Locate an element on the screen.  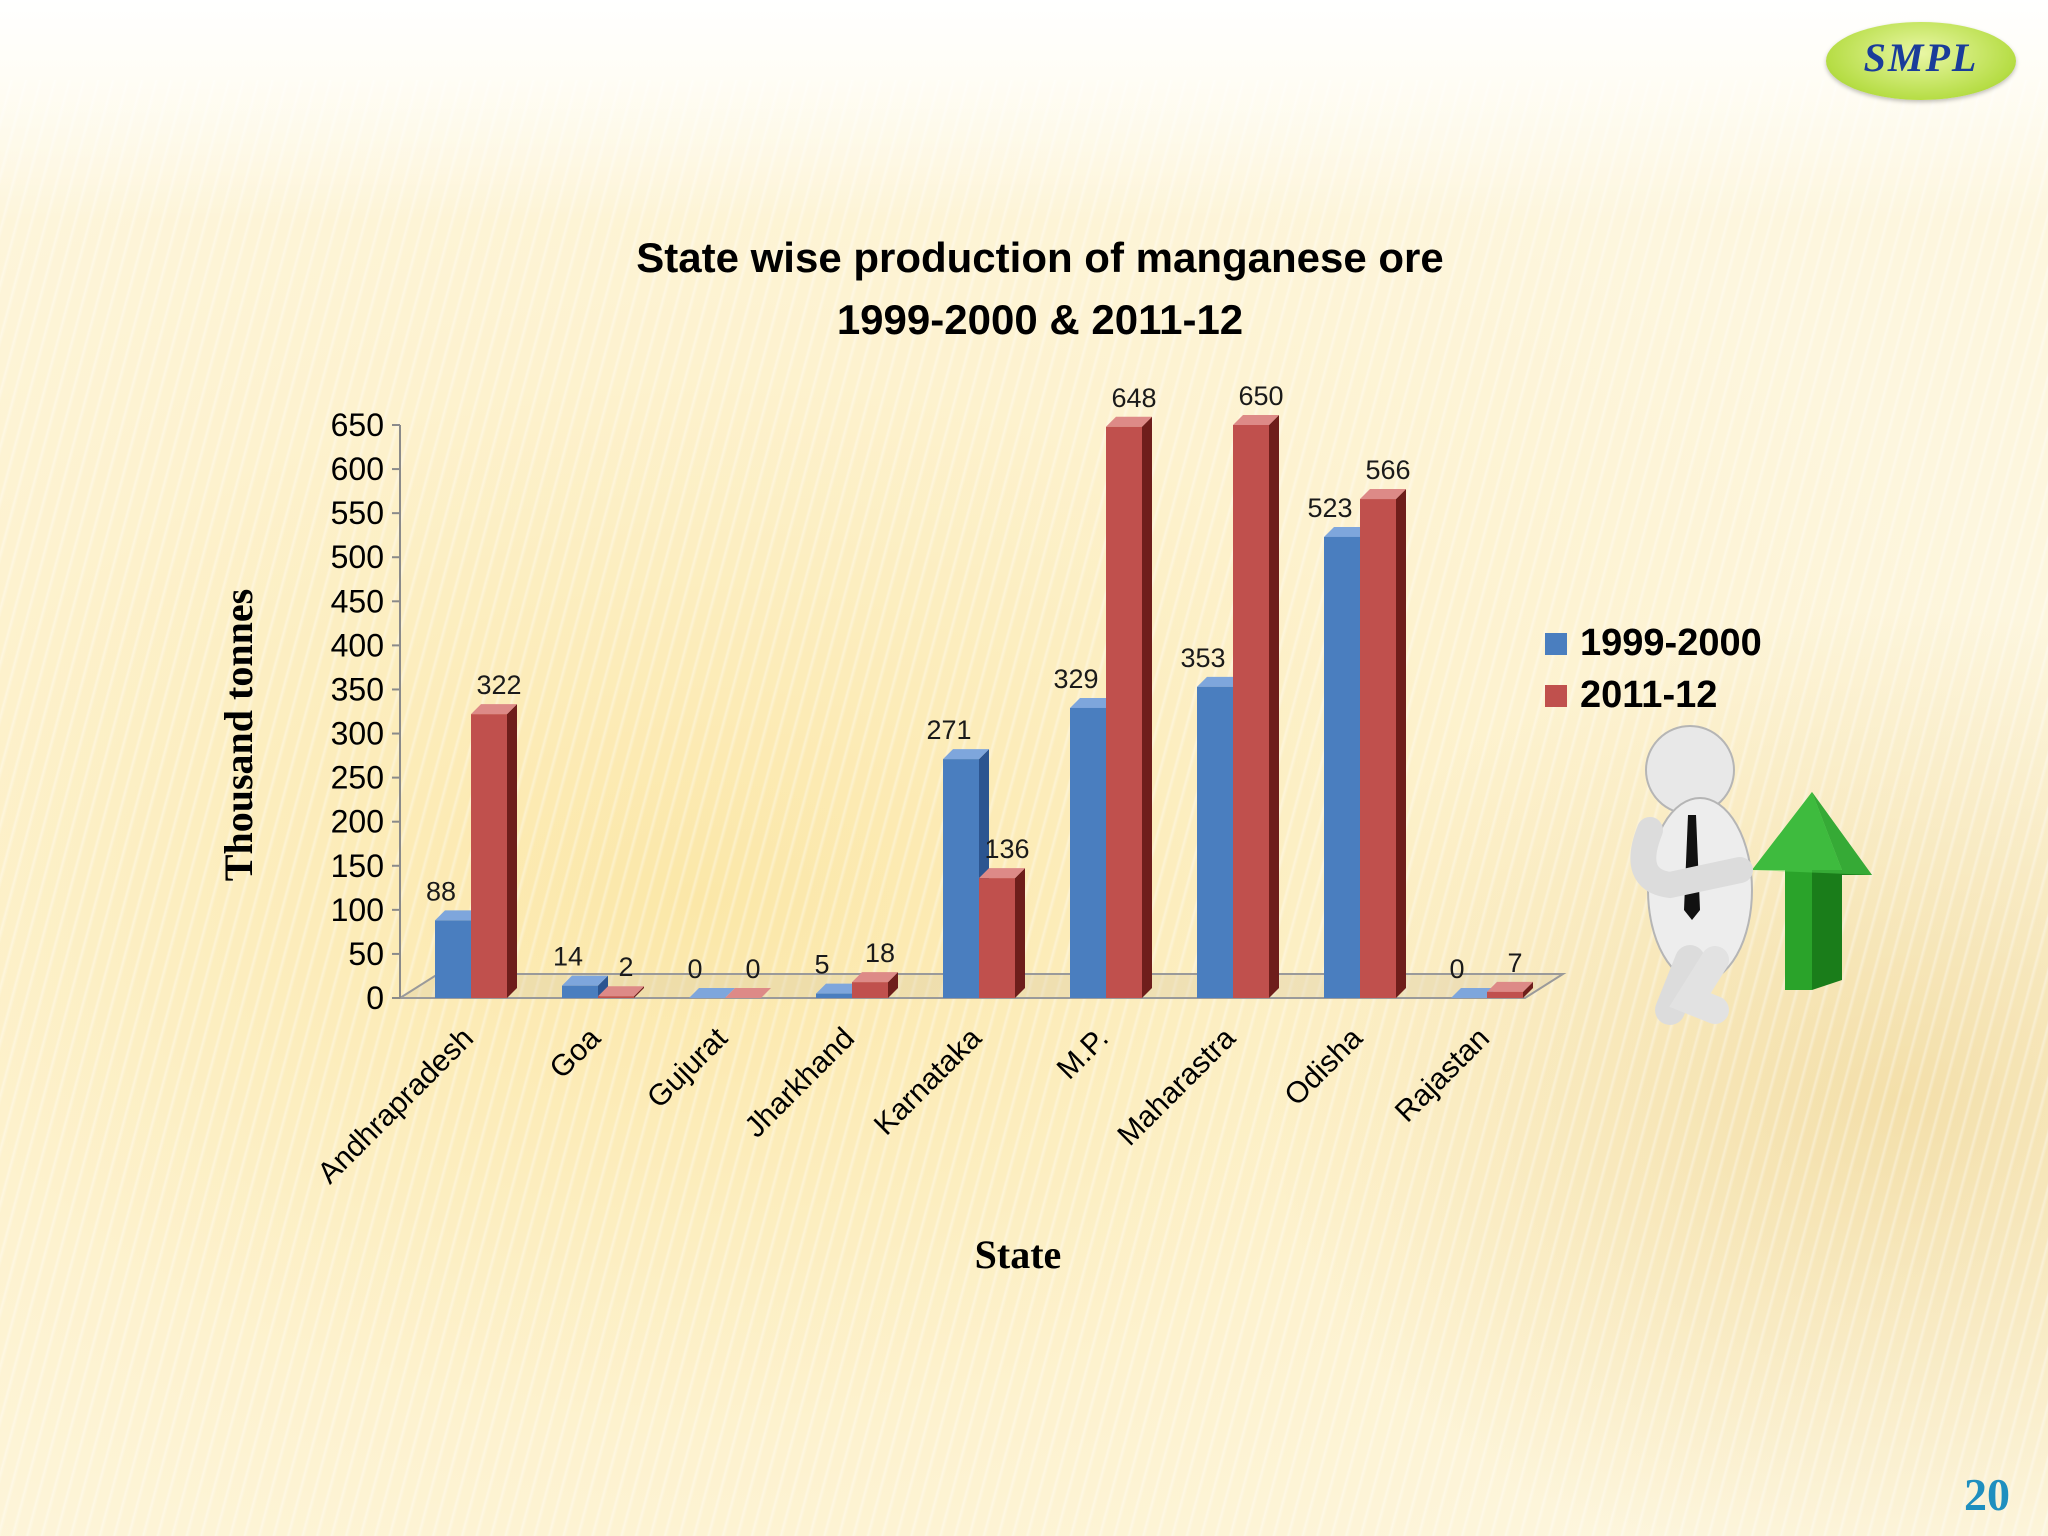
y-tick-label: 0 is located at coordinates (375, 998).